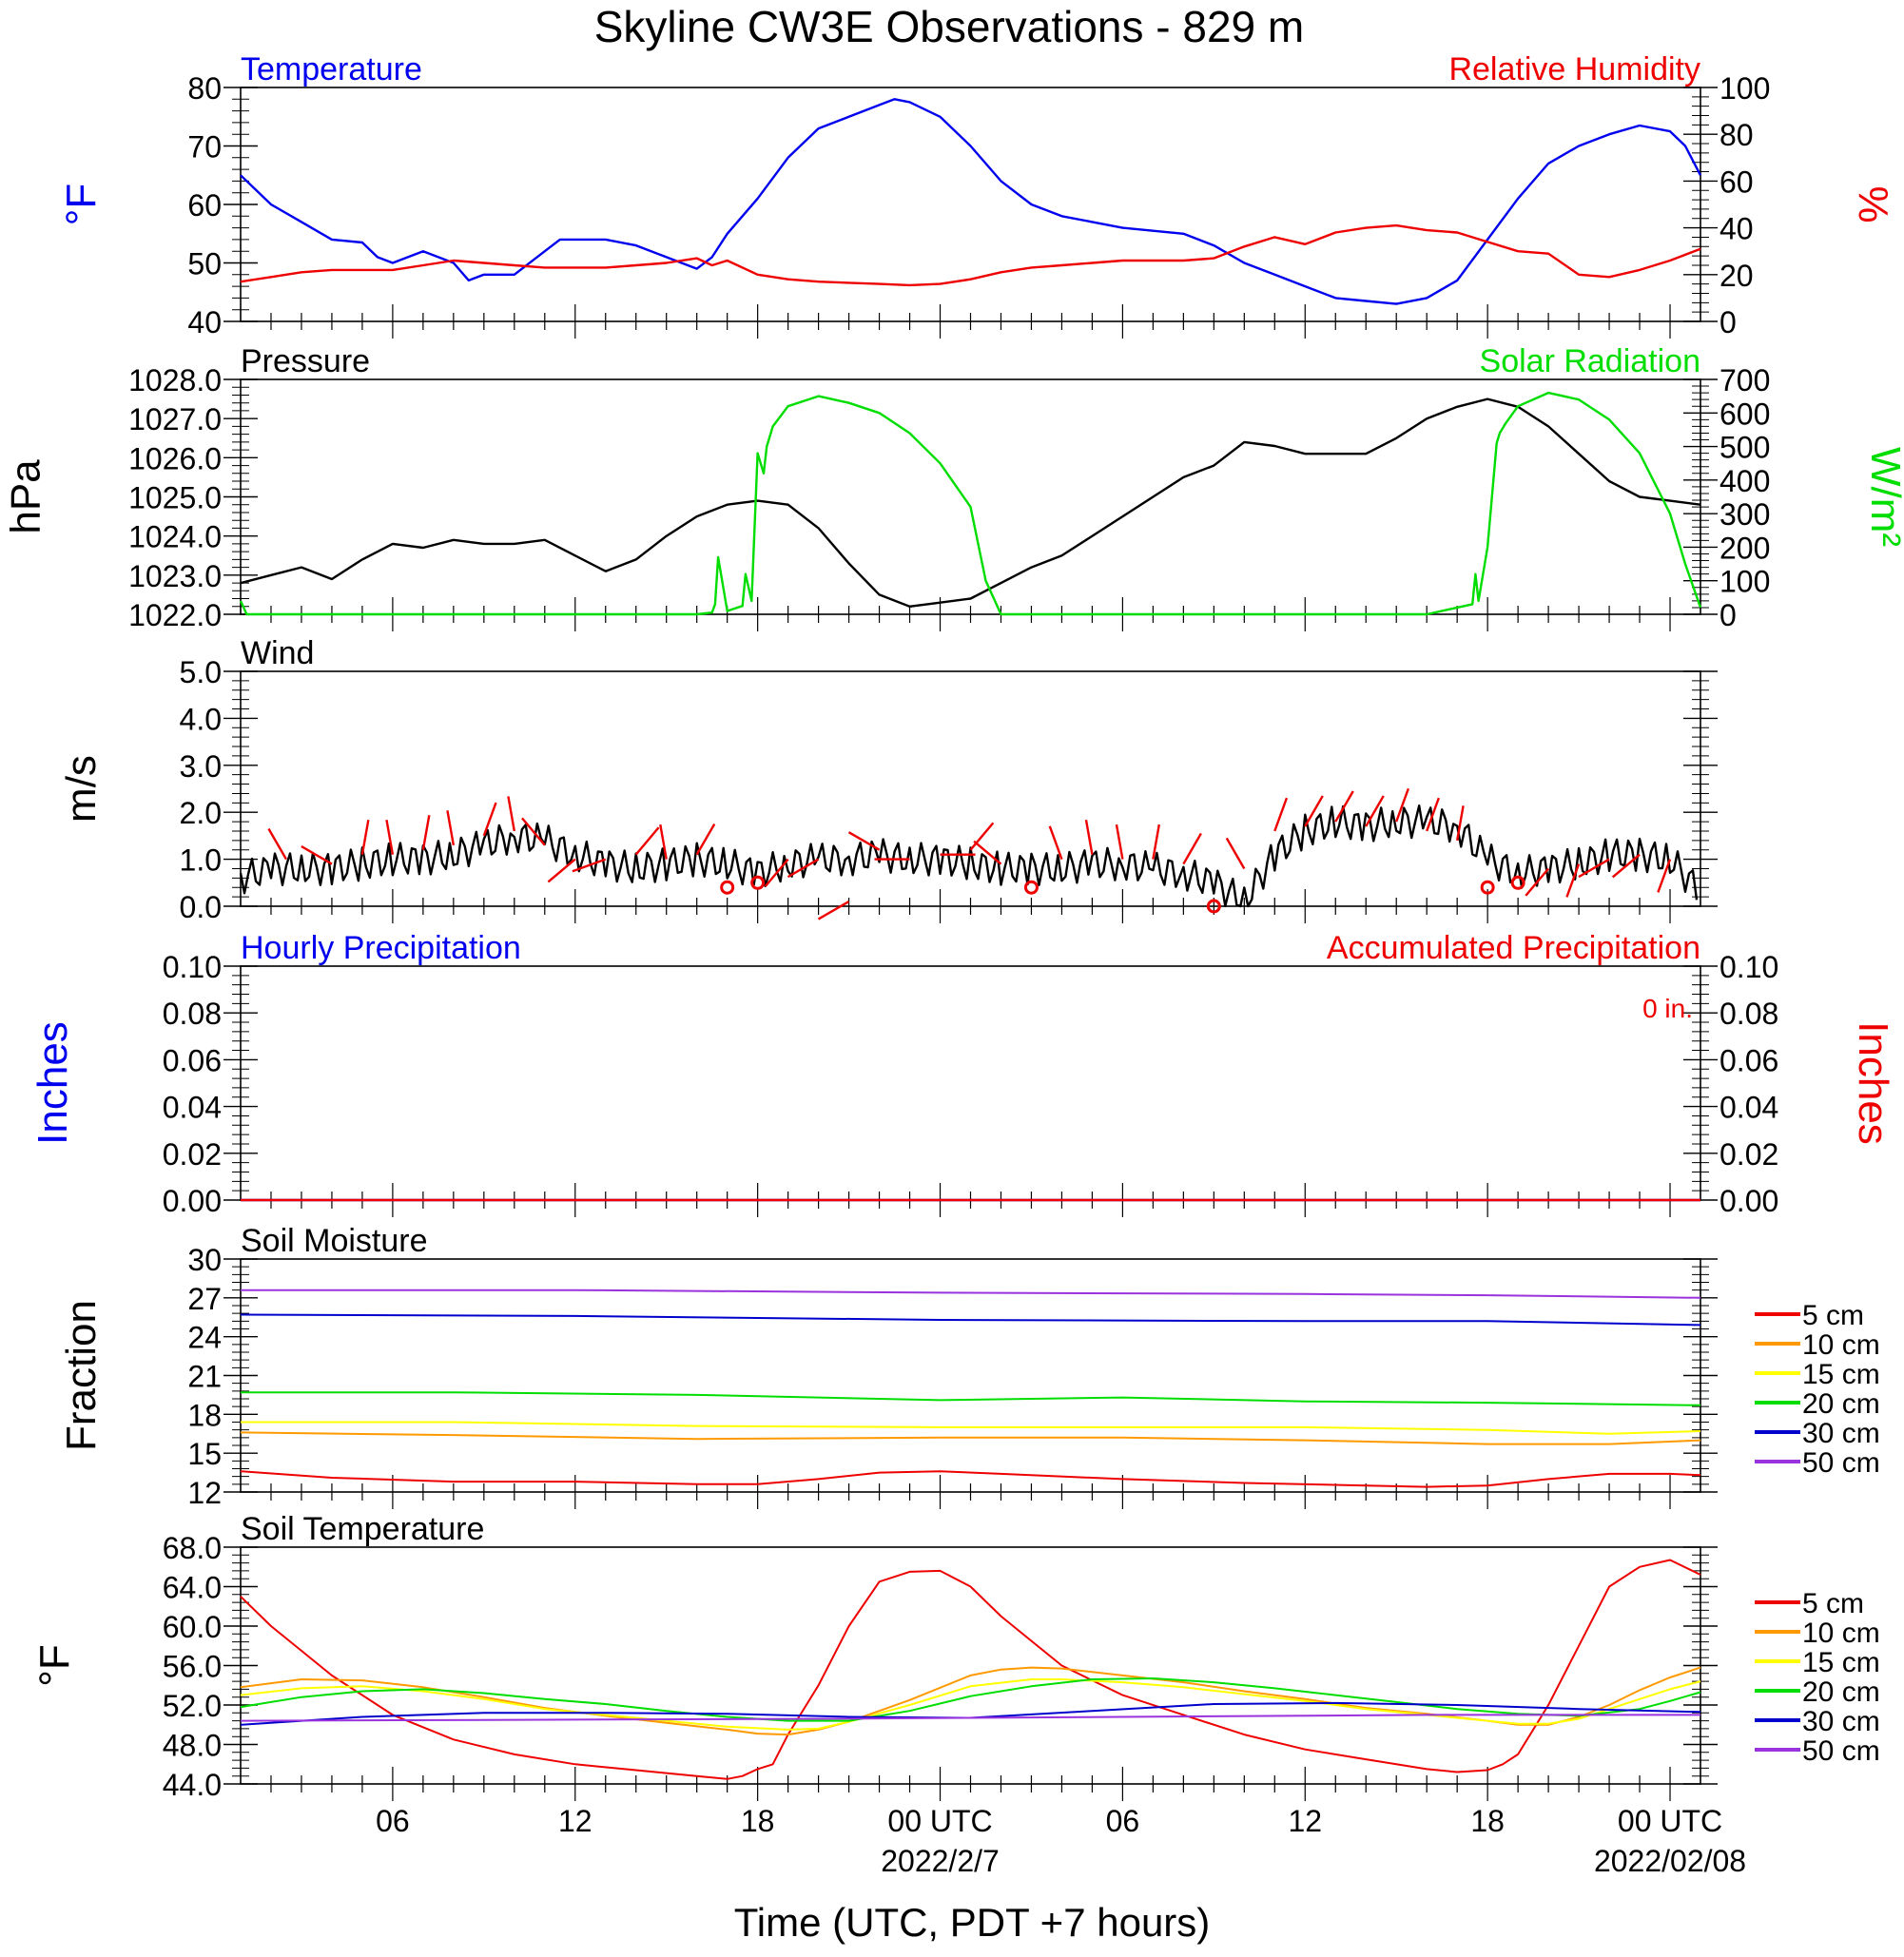 The image size is (1904, 1957). I want to click on y-tick-label-left: 48.0, so click(192, 1746).